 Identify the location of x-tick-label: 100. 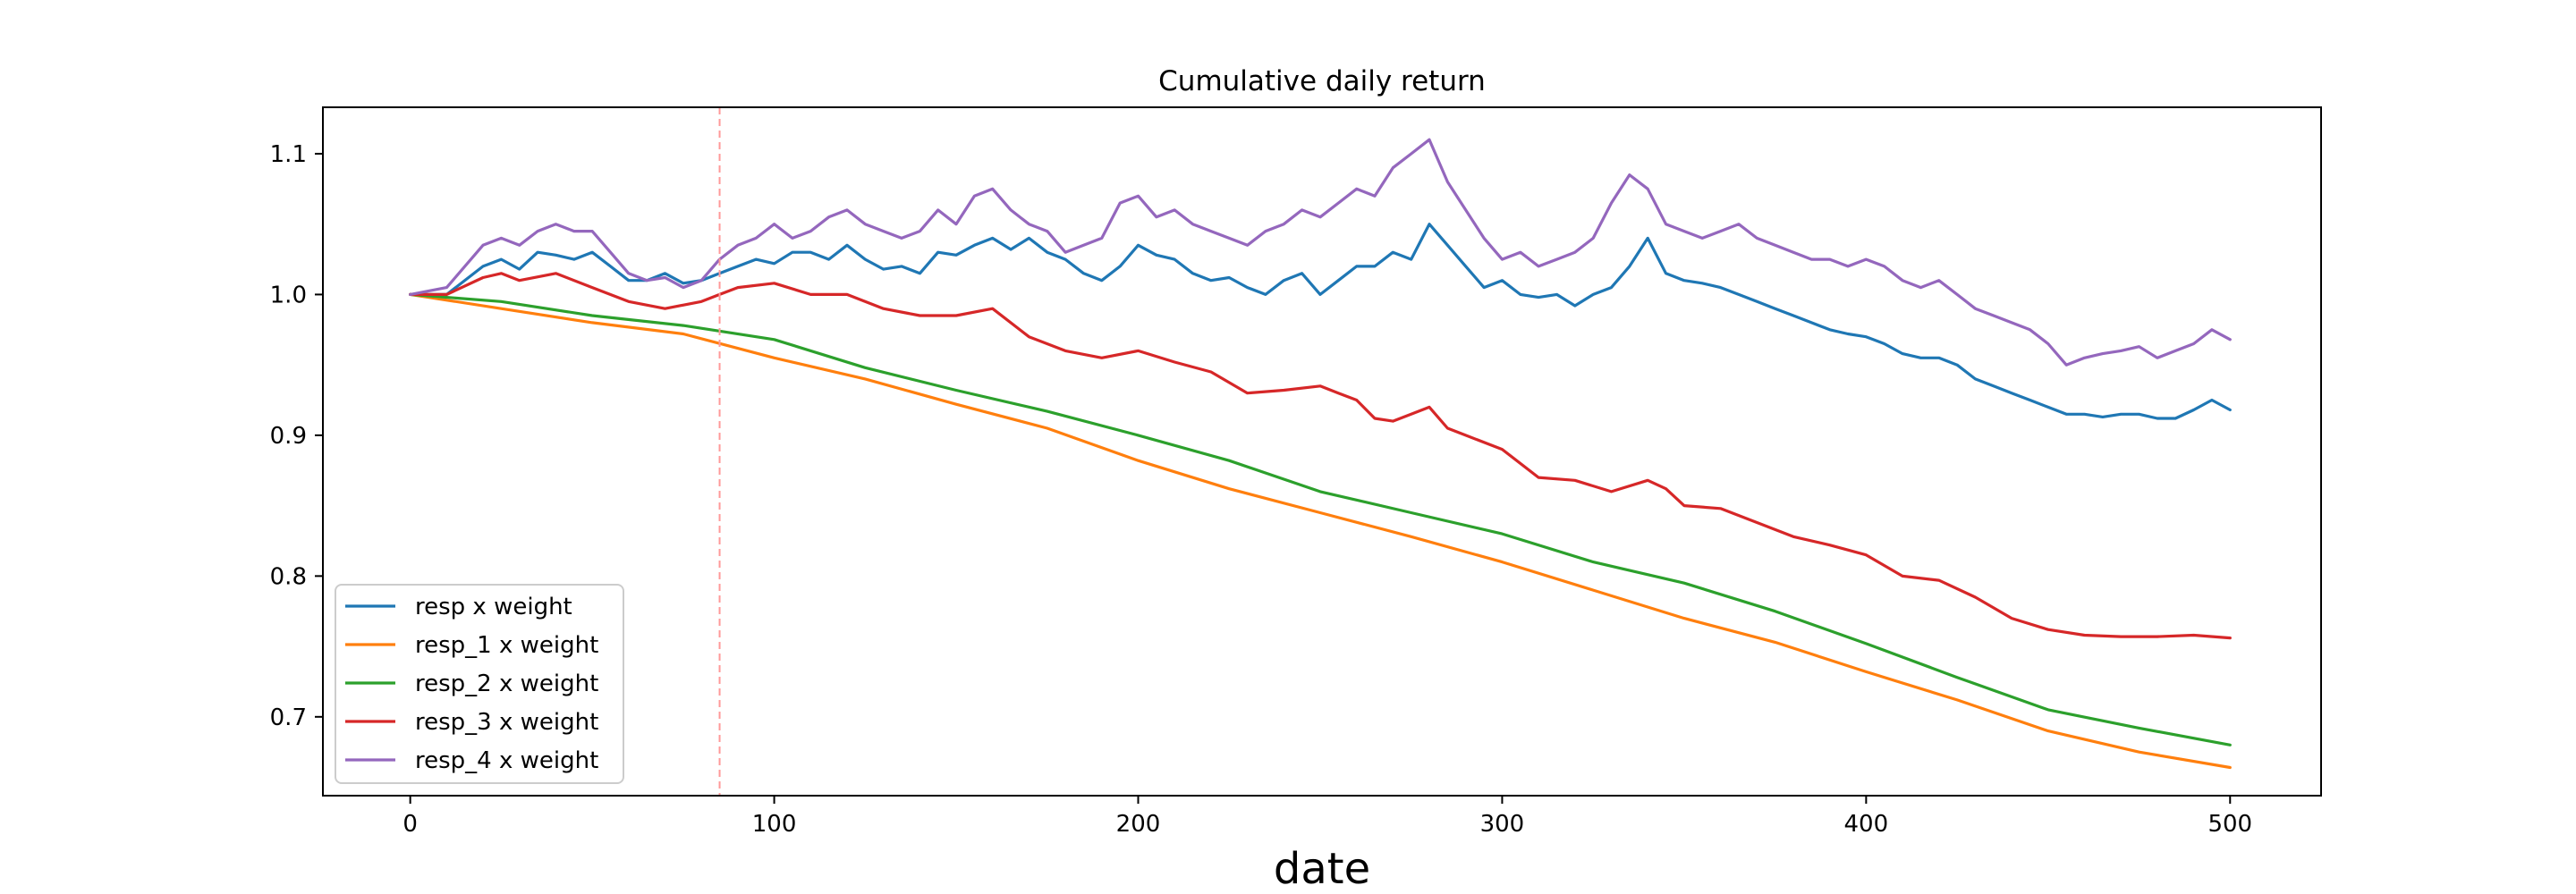
(774, 825).